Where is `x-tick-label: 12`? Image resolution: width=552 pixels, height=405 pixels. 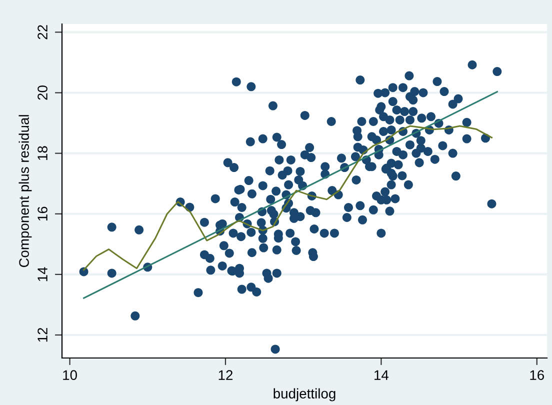 x-tick-label: 12 is located at coordinates (225, 375).